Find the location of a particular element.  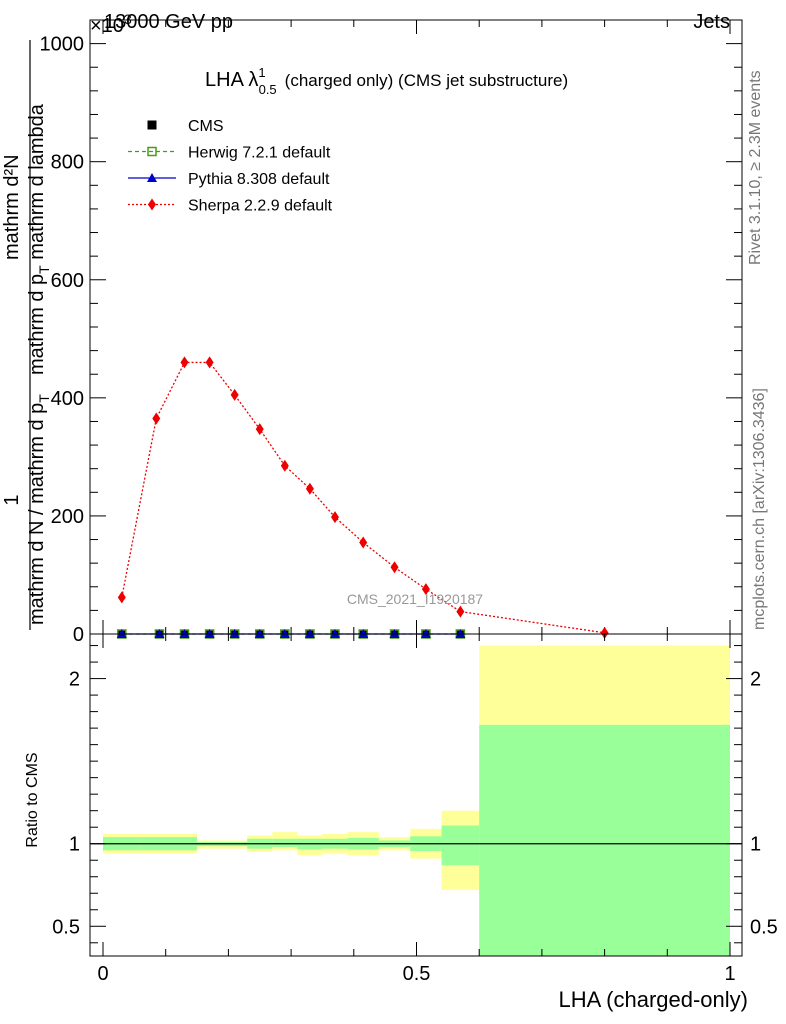

ylabel-denominator: mathrm d N / mathrm d pT is located at coordinates (39, 509).